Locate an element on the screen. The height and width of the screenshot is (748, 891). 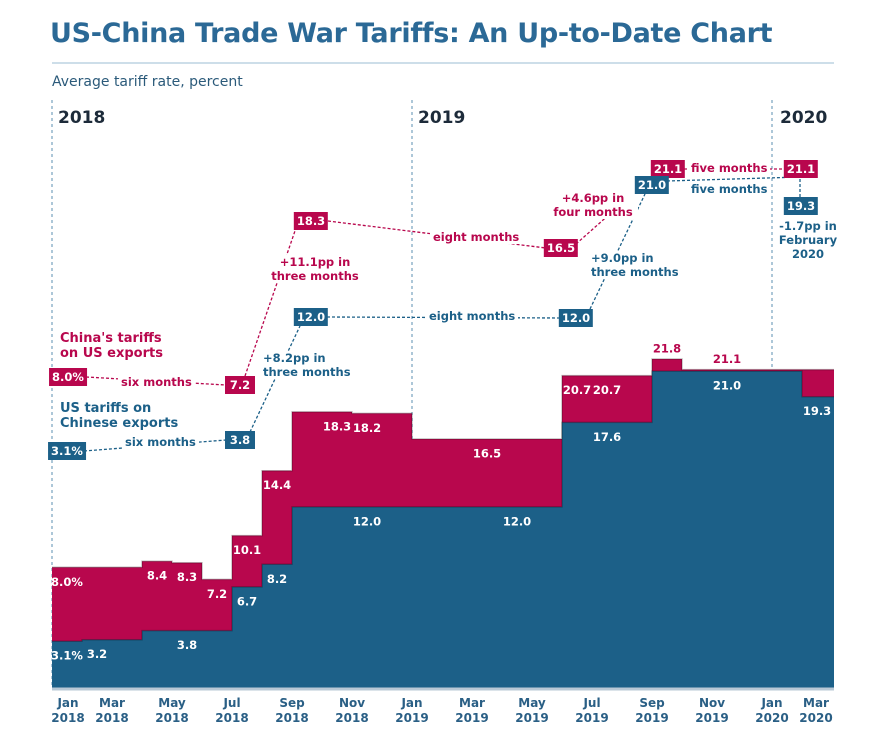
series-label: China's tariffs on US exports is located at coordinates (111, 346).